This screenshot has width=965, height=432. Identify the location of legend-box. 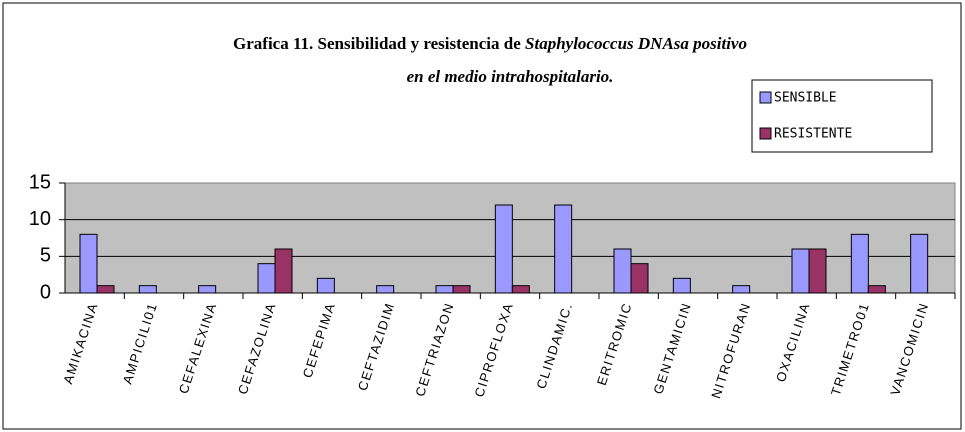
(842, 116).